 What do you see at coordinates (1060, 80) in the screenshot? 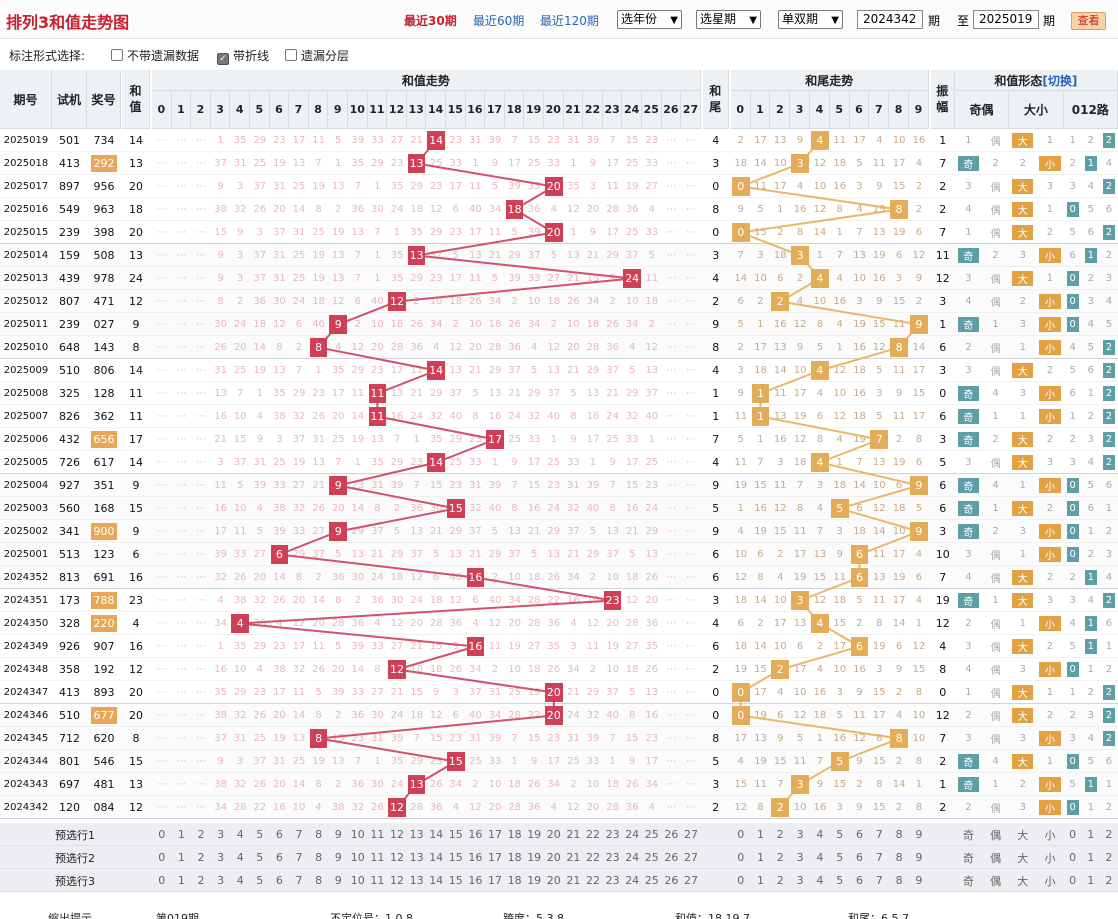
I see `switch-link: [切换]` at bounding box center [1060, 80].